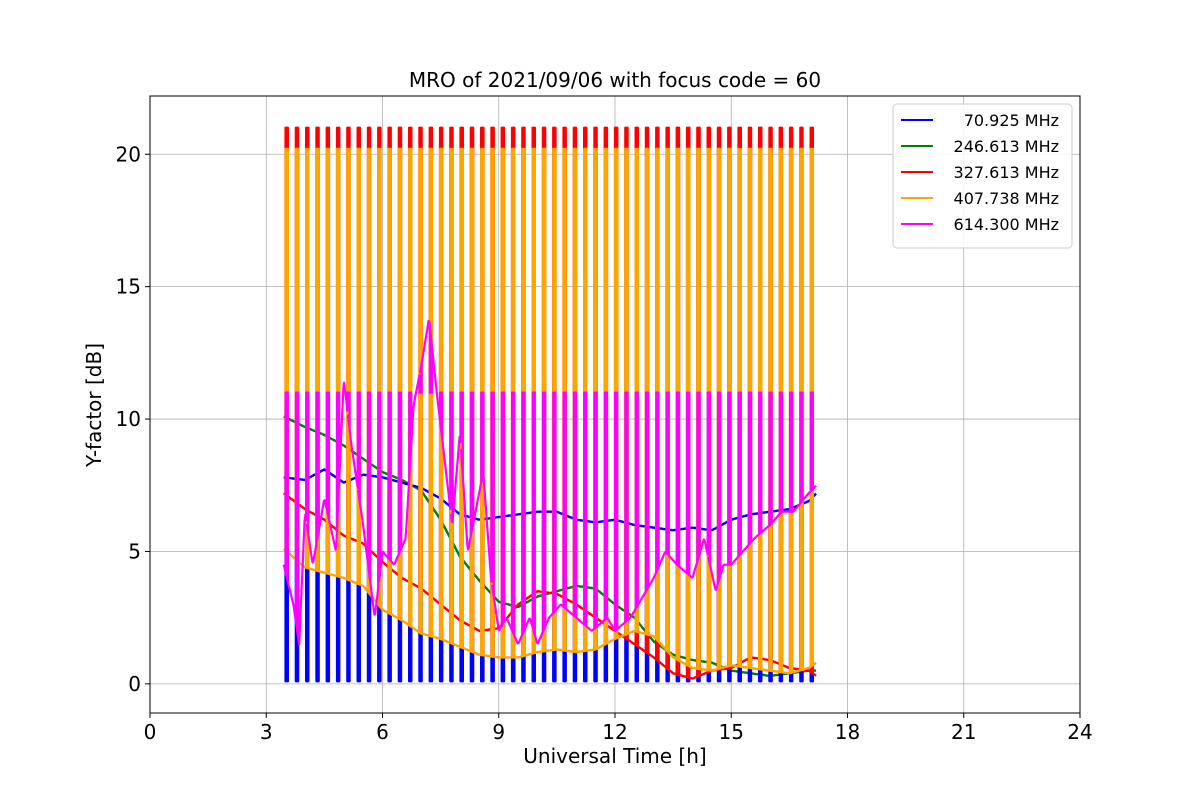 The width and height of the screenshot is (1200, 800). Describe the element at coordinates (1006, 146) in the screenshot. I see `legend-label-246-613-mhz: 246.613 MHz` at that location.